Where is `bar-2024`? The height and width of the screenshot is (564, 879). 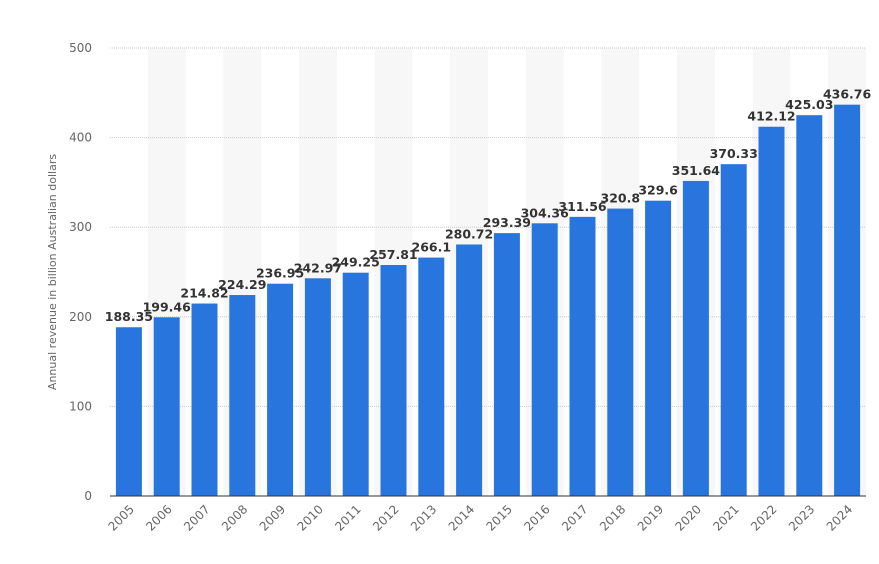
bar-2024 is located at coordinates (847, 300).